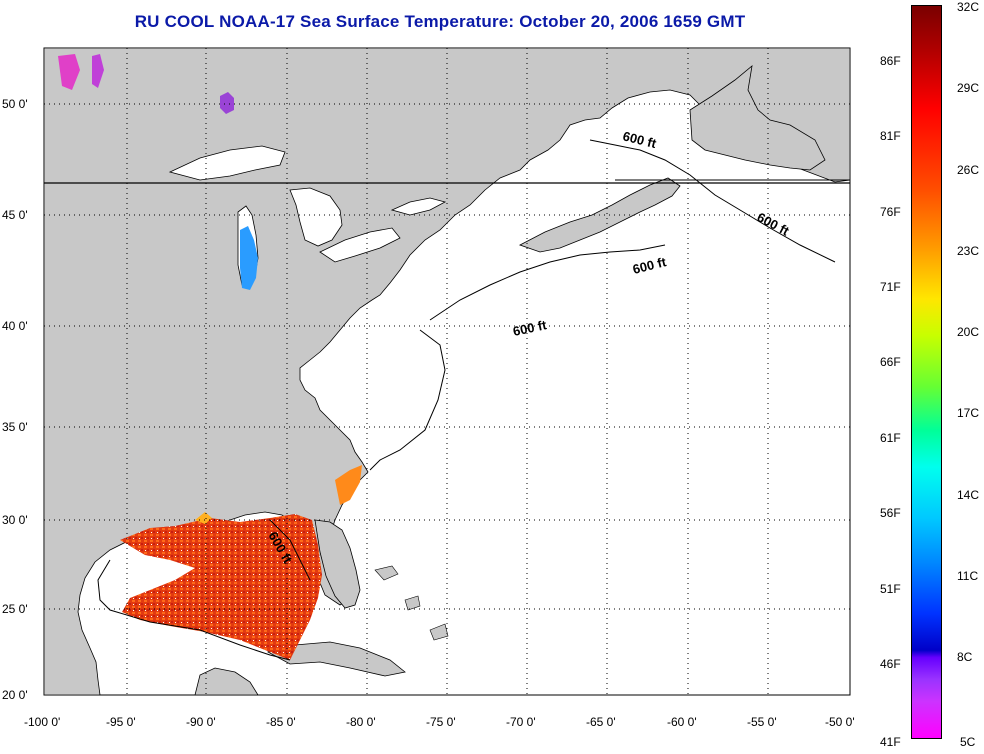 The image size is (984, 754). Describe the element at coordinates (890, 287) in the screenshot. I see `cbar-label-f: 71F` at that location.